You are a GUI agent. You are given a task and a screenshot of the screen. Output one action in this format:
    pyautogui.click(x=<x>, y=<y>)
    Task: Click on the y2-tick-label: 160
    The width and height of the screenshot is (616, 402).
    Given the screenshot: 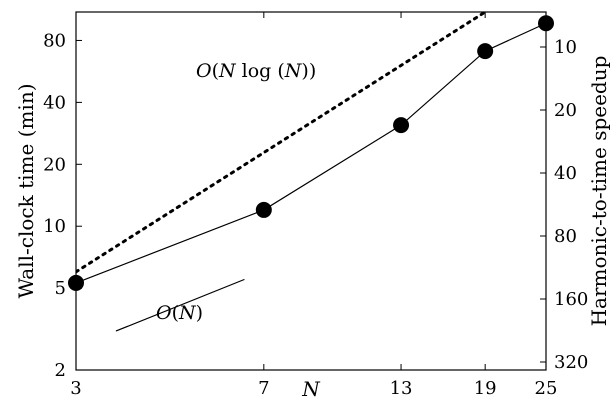 What is the action you would take?
    pyautogui.click(x=571, y=299)
    